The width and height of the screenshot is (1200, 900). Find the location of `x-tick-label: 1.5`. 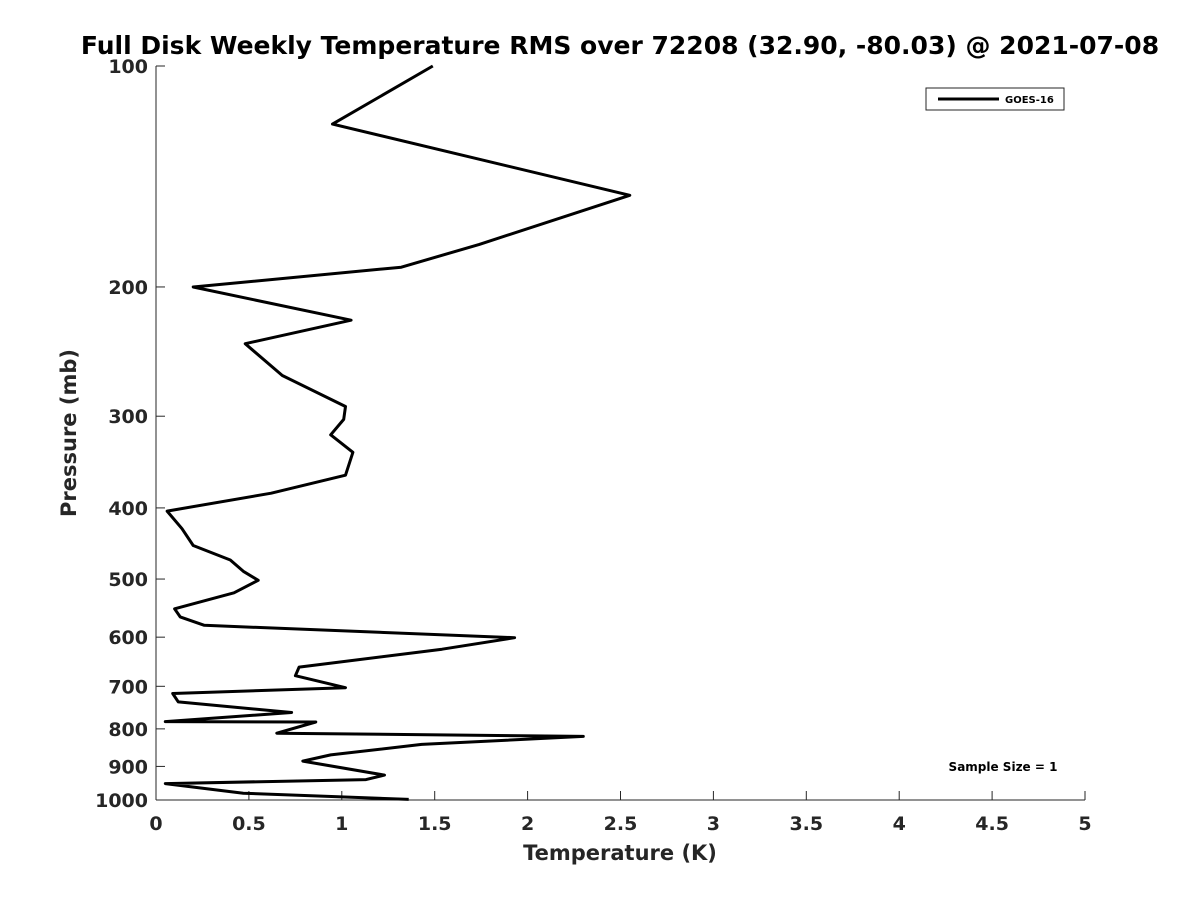

x-tick-label: 1.5 is located at coordinates (435, 824).